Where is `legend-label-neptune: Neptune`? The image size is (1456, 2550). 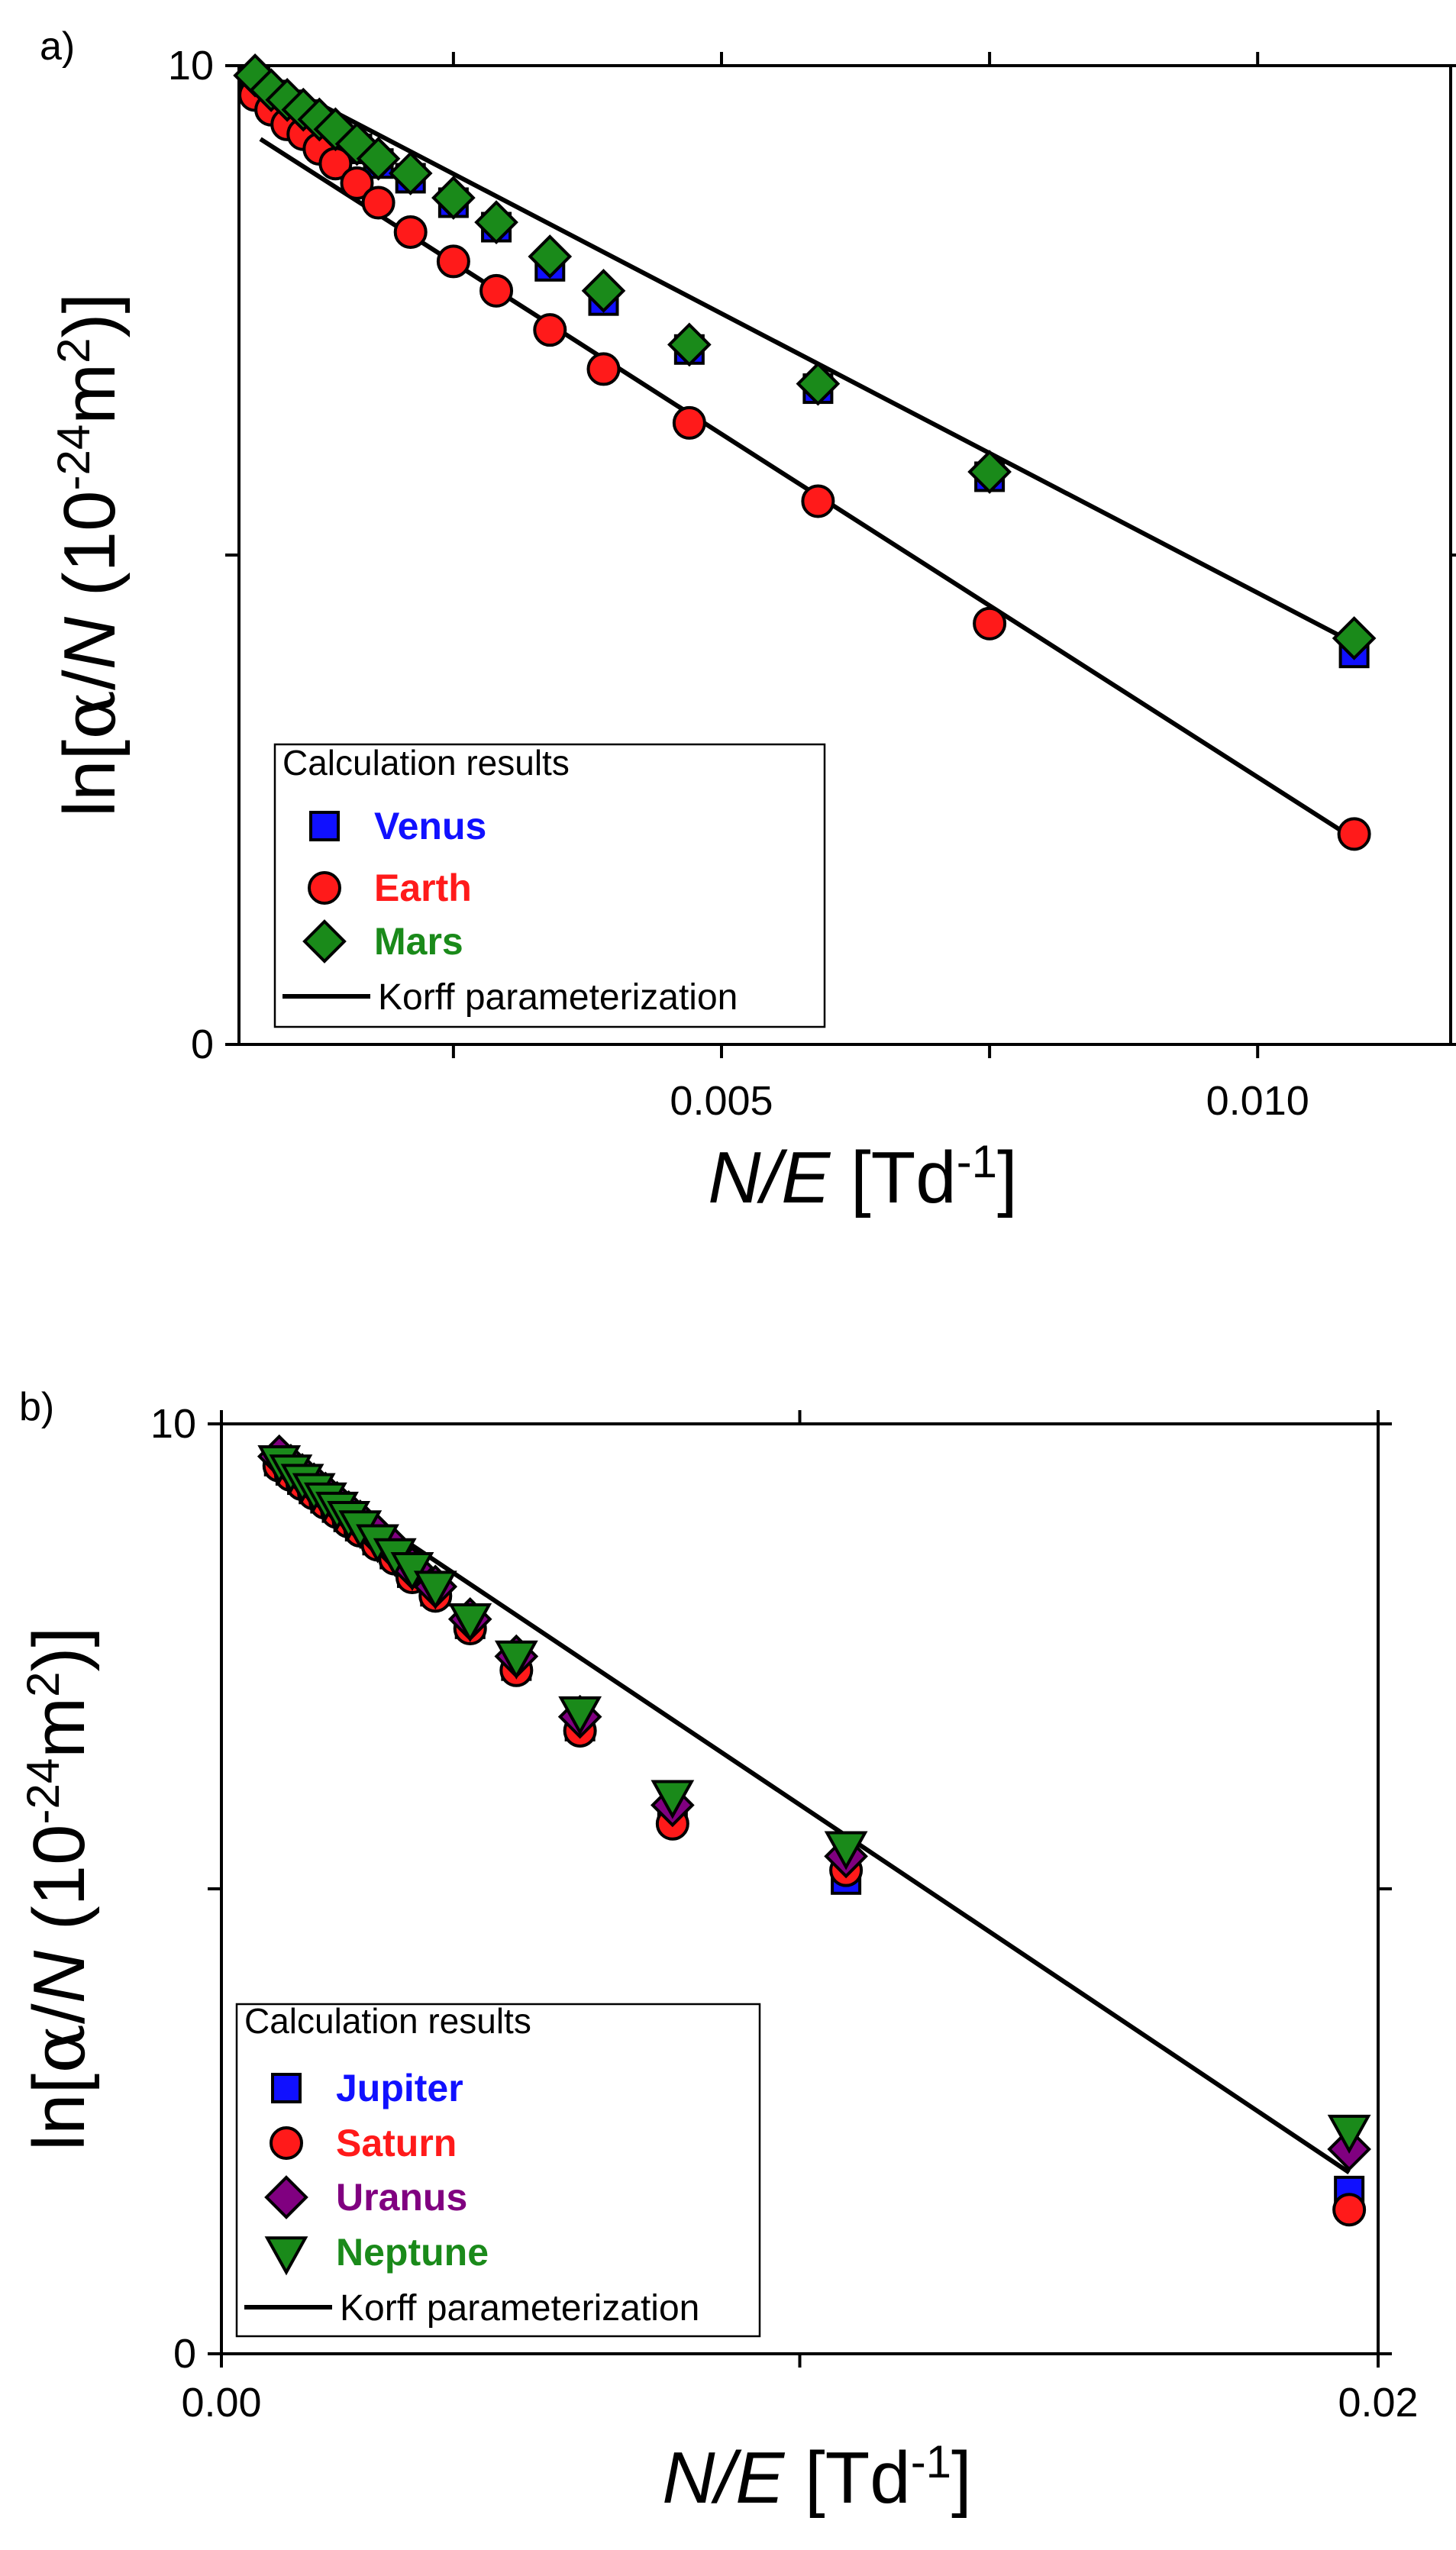
legend-label-neptune: Neptune is located at coordinates (412, 2252).